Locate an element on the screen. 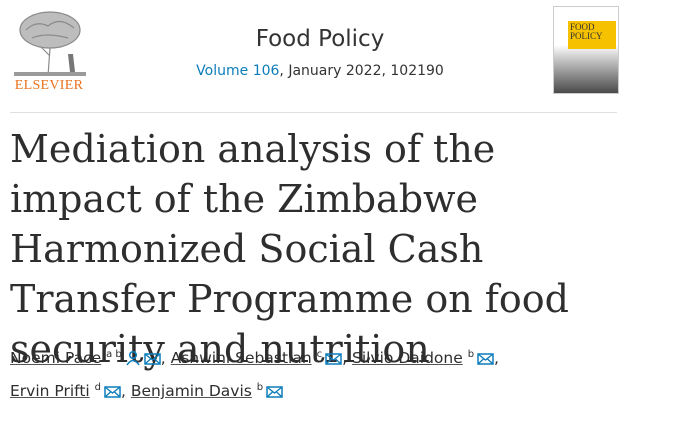  author: Ashwini Sebastian c, is located at coordinates (259, 358).